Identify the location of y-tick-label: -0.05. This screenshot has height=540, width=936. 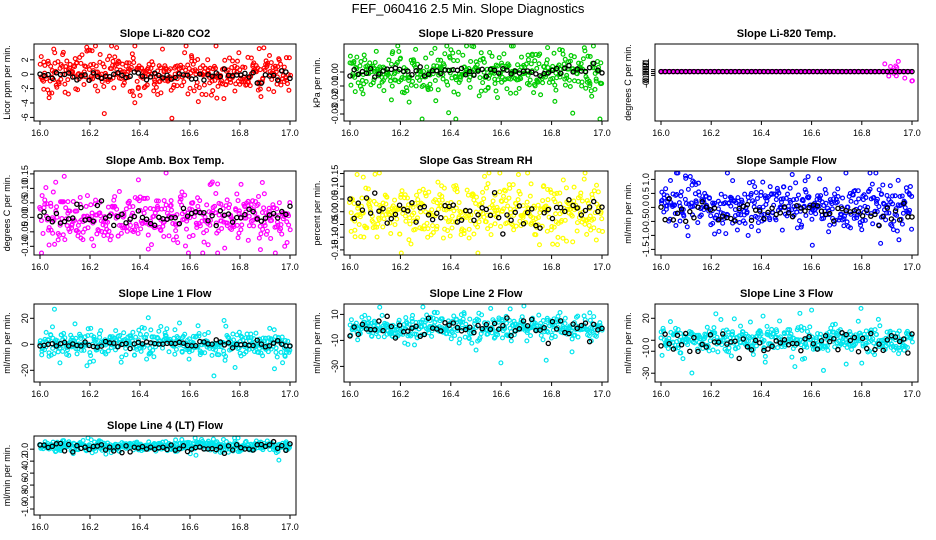
(335, 224).